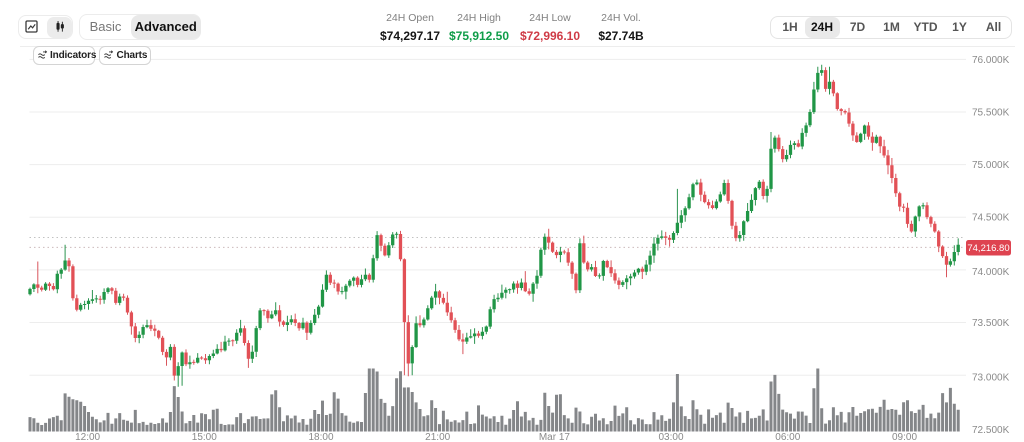 This screenshot has width=1024, height=442. I want to click on svg-text: 75.500K, so click(991, 113).